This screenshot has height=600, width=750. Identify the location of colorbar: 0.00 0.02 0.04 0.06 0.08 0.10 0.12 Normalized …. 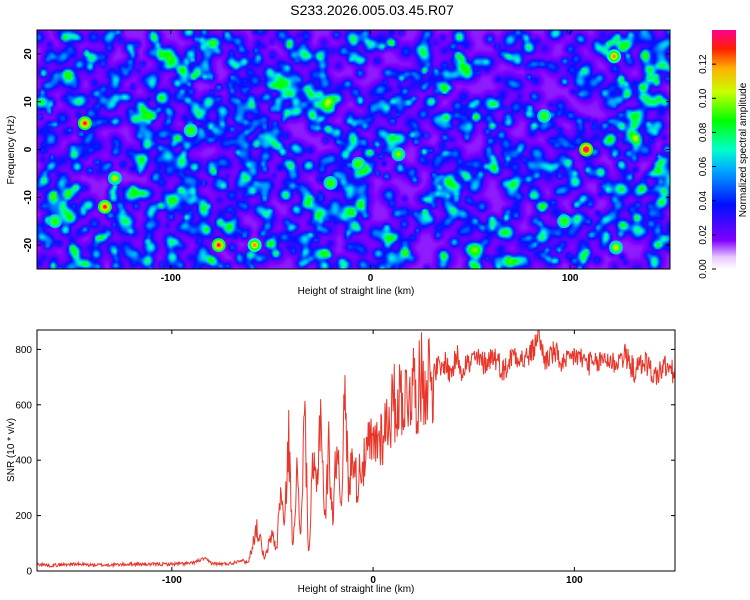
(723, 154).